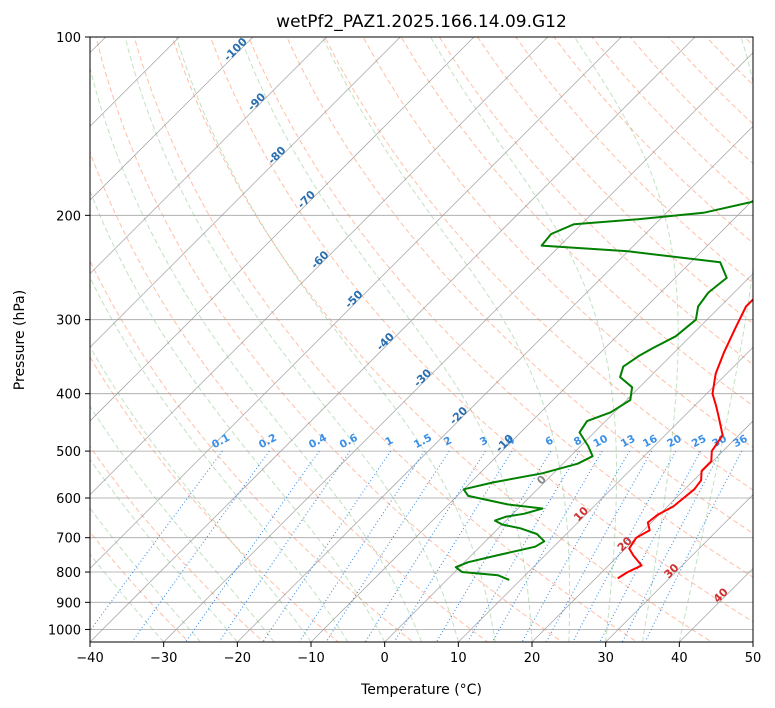 The width and height of the screenshot is (775, 708). I want to click on y-tick-label: 600, so click(68, 499).